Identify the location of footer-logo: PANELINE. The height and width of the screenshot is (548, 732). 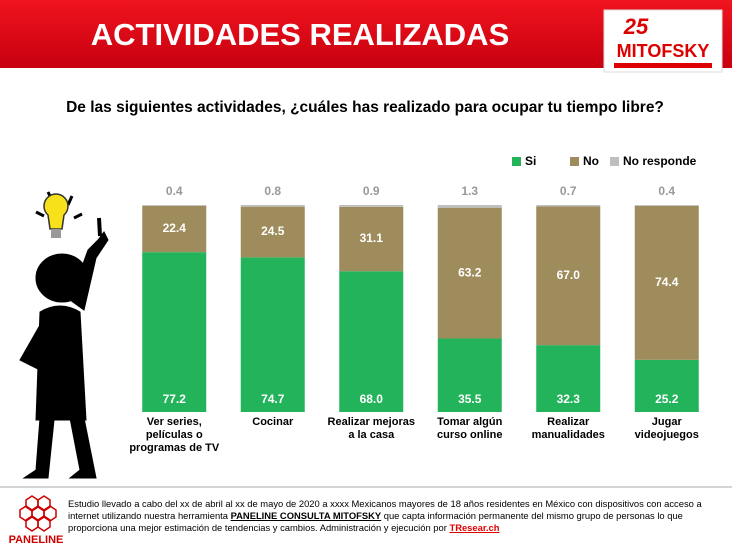
(36, 540).